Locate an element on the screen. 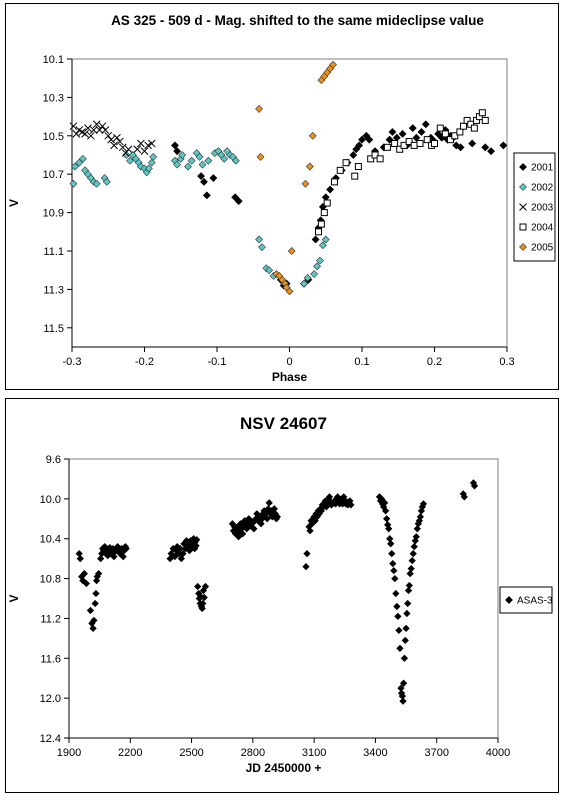 This screenshot has width=565, height=800. y-tick-label: 11.1 is located at coordinates (53, 252).